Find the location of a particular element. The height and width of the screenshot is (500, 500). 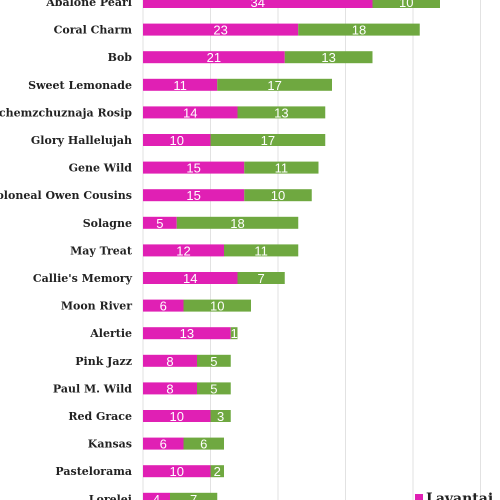

category-label: Callie's Memory is located at coordinates (83, 278).